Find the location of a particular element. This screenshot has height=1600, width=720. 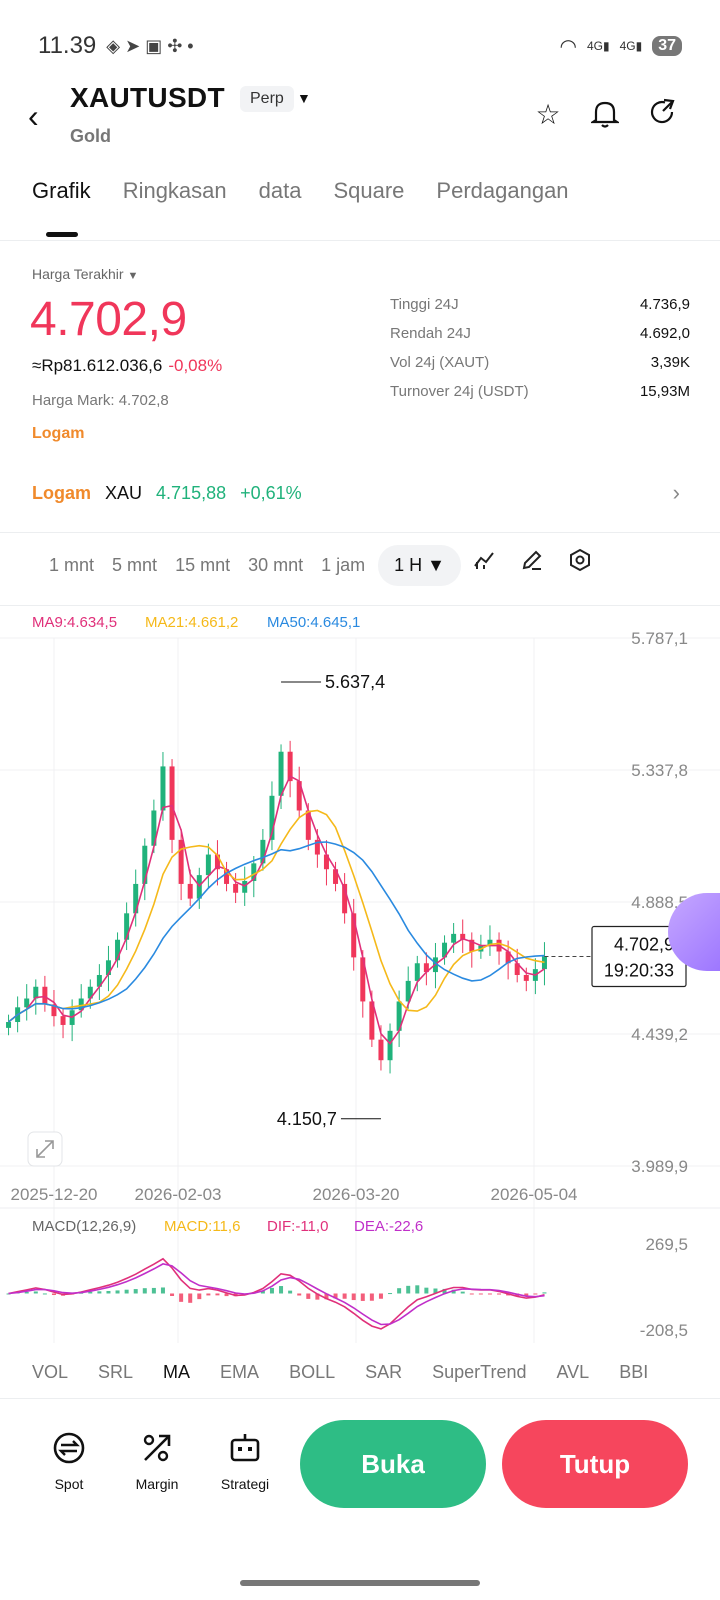

indicator-icon is located at coordinates (484, 565).